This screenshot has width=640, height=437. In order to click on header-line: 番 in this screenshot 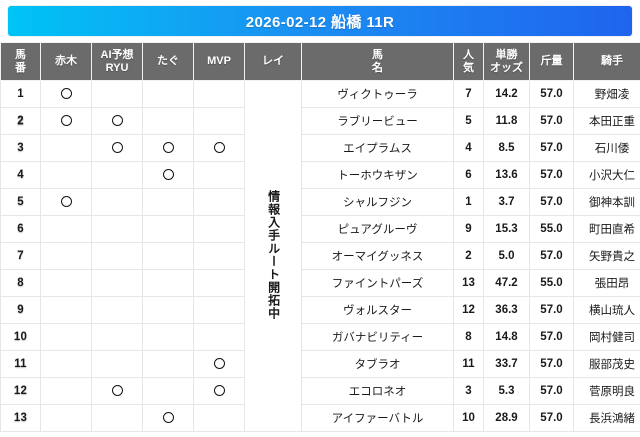, I will do `click(20, 67)`.